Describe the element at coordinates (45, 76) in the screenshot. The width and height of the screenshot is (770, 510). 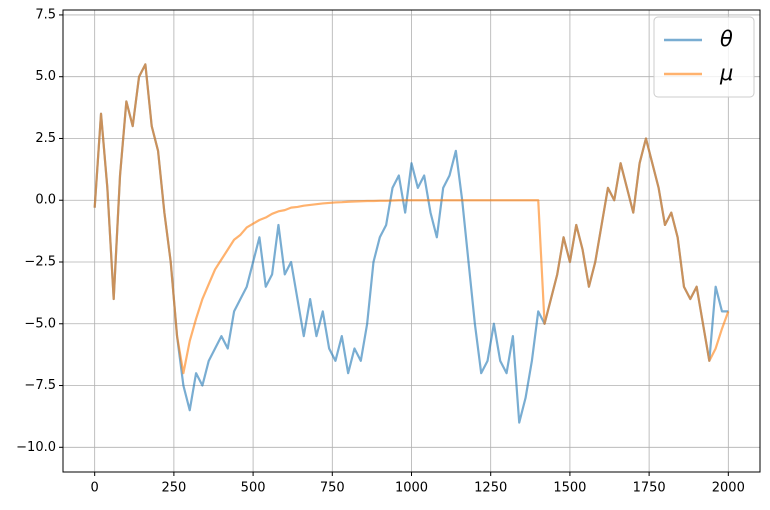
I see `y-tick-label: 5.0` at that location.